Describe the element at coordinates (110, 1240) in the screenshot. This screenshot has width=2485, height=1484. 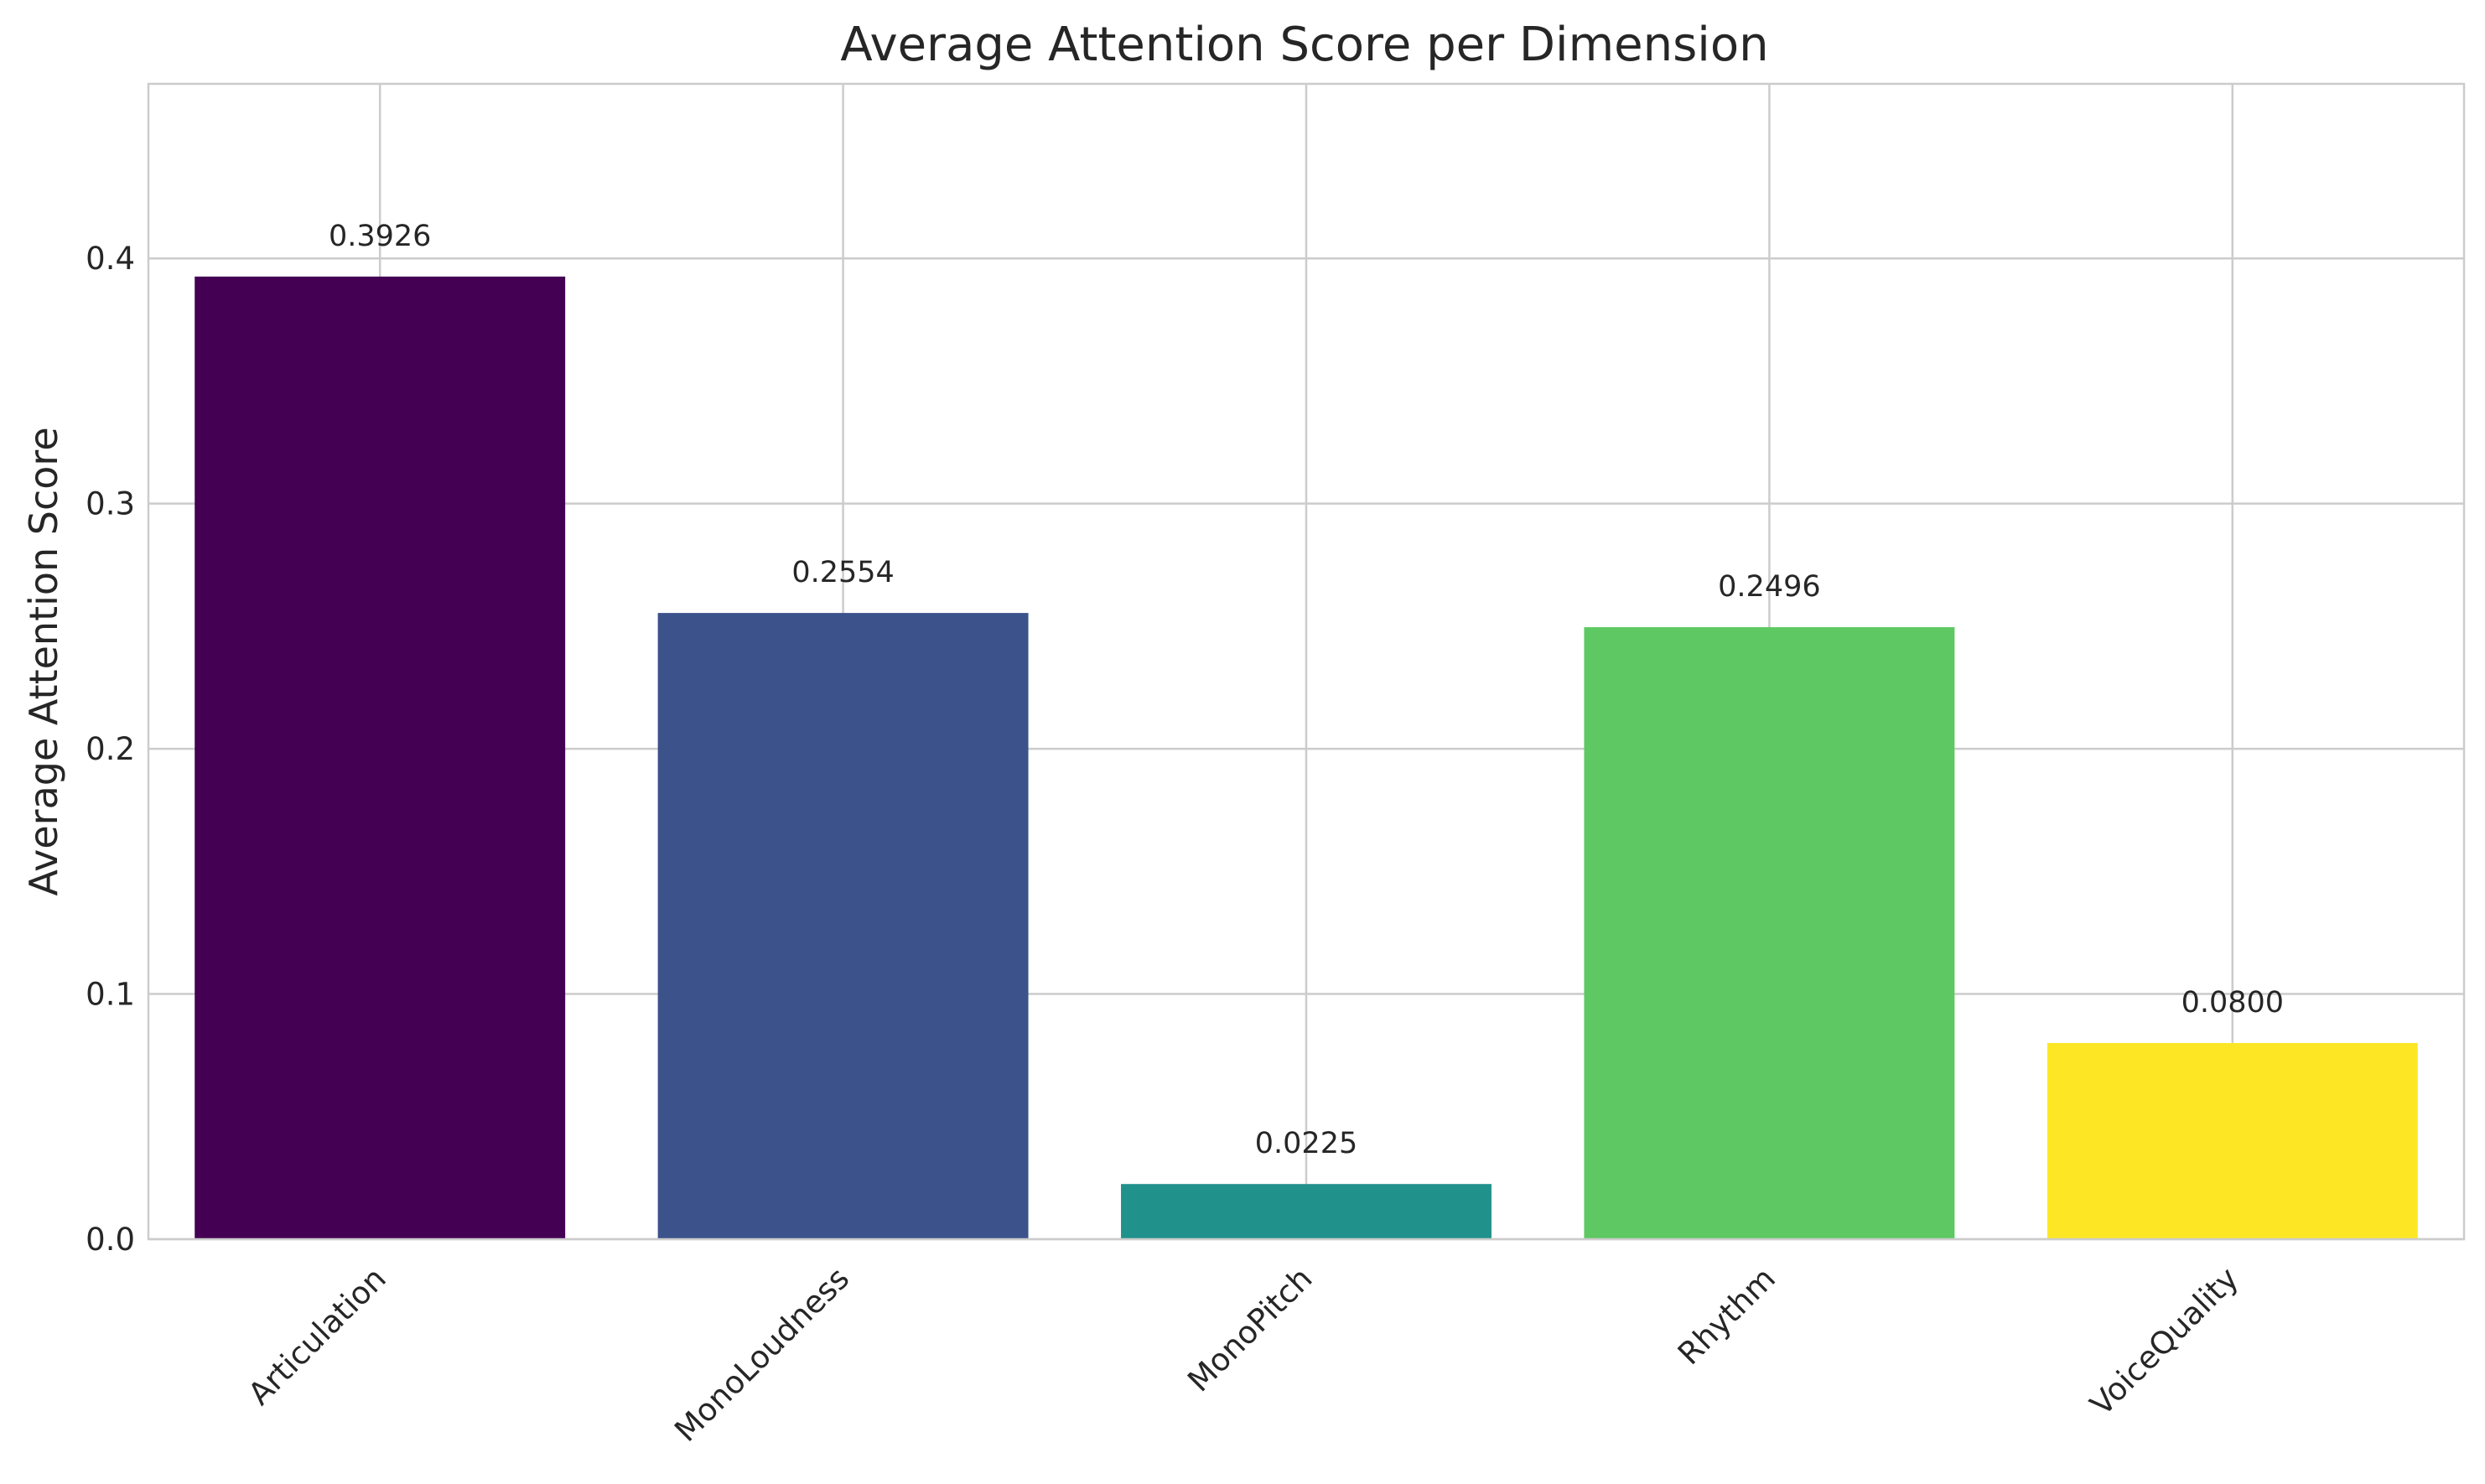
I see `y-tick-label: 0.0` at that location.